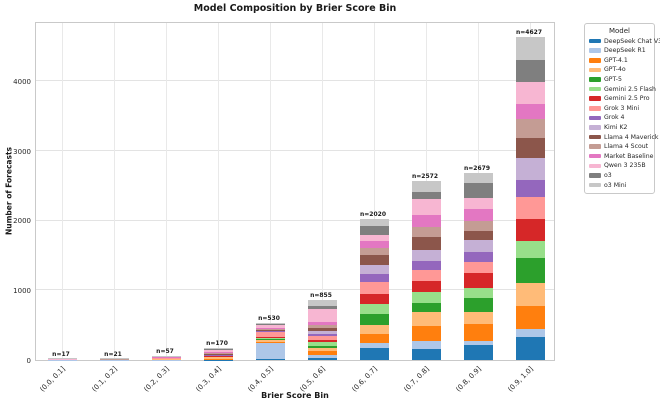 This screenshot has width=660, height=409. Describe the element at coordinates (113, 354) in the screenshot. I see `bar-total-annotation: n=21` at that location.